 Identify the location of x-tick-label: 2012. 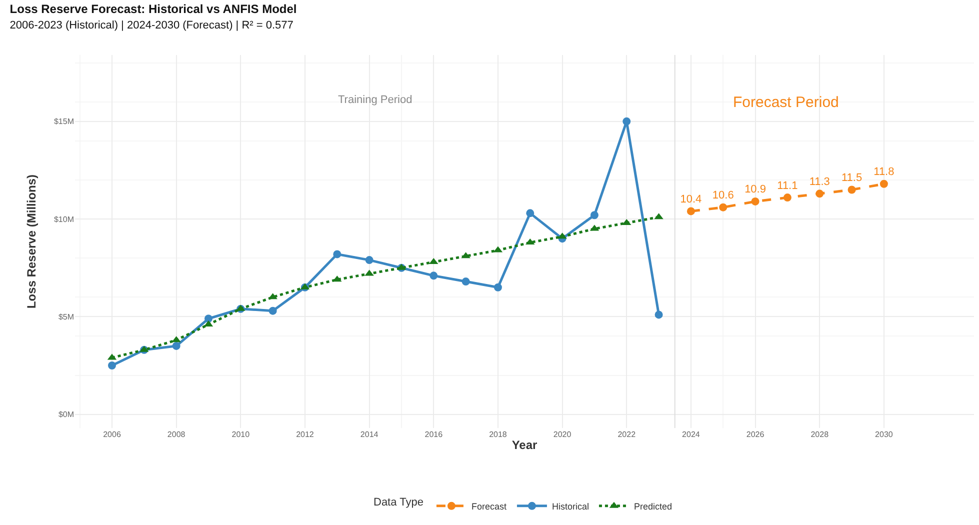
(305, 434).